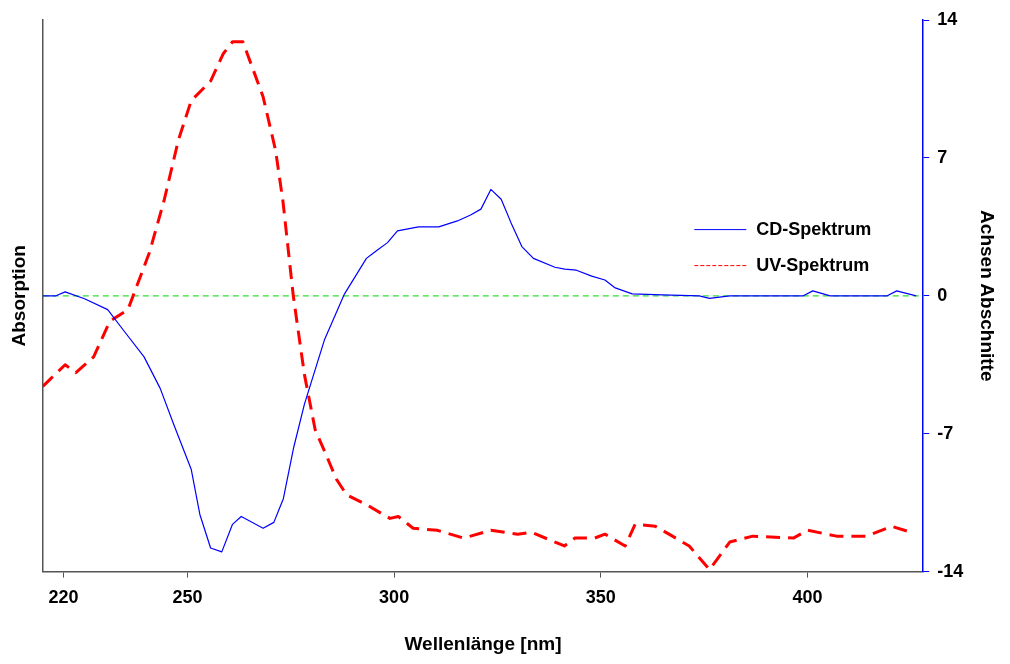  Describe the element at coordinates (950, 570) in the screenshot. I see `y2-tick-label: -14` at that location.